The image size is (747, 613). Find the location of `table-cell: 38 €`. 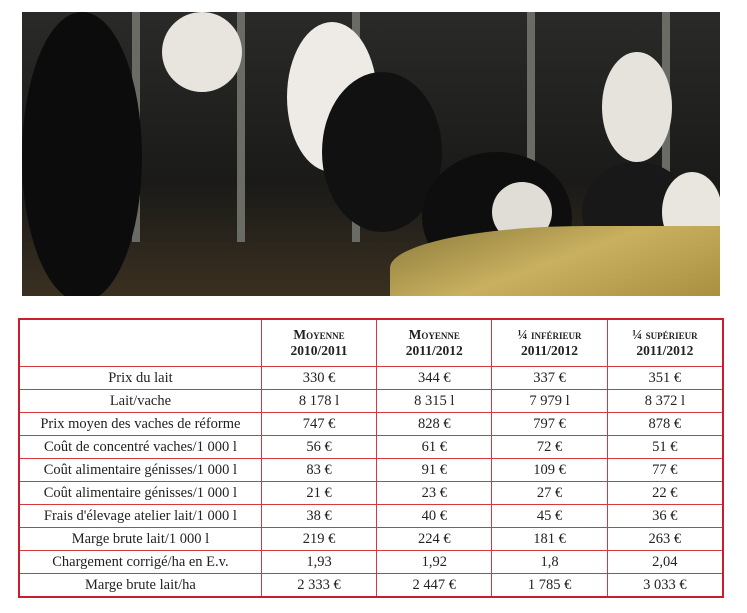

table-cell: 38 € is located at coordinates (319, 516).